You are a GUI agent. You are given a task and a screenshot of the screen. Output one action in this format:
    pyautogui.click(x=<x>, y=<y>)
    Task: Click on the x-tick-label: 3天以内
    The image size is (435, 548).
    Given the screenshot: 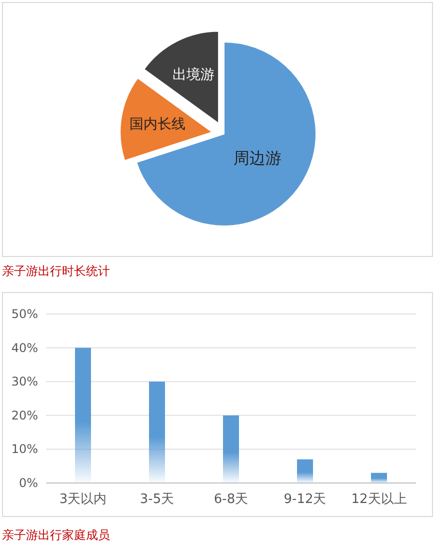 What is the action you would take?
    pyautogui.click(x=83, y=499)
    